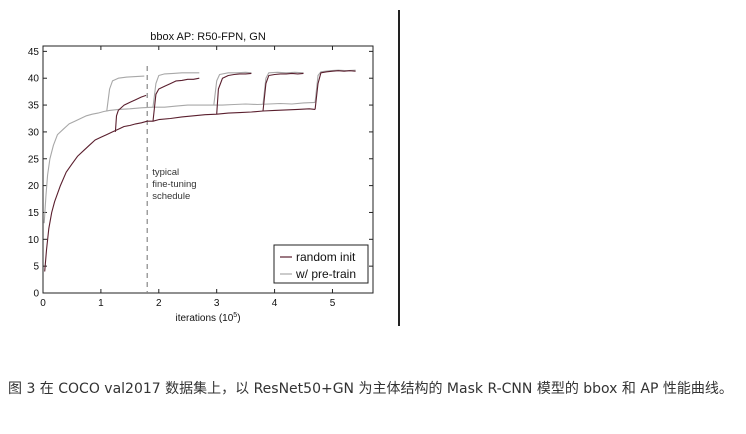 The height and width of the screenshot is (434, 746). I want to click on y-tick-label: 35, so click(34, 106).